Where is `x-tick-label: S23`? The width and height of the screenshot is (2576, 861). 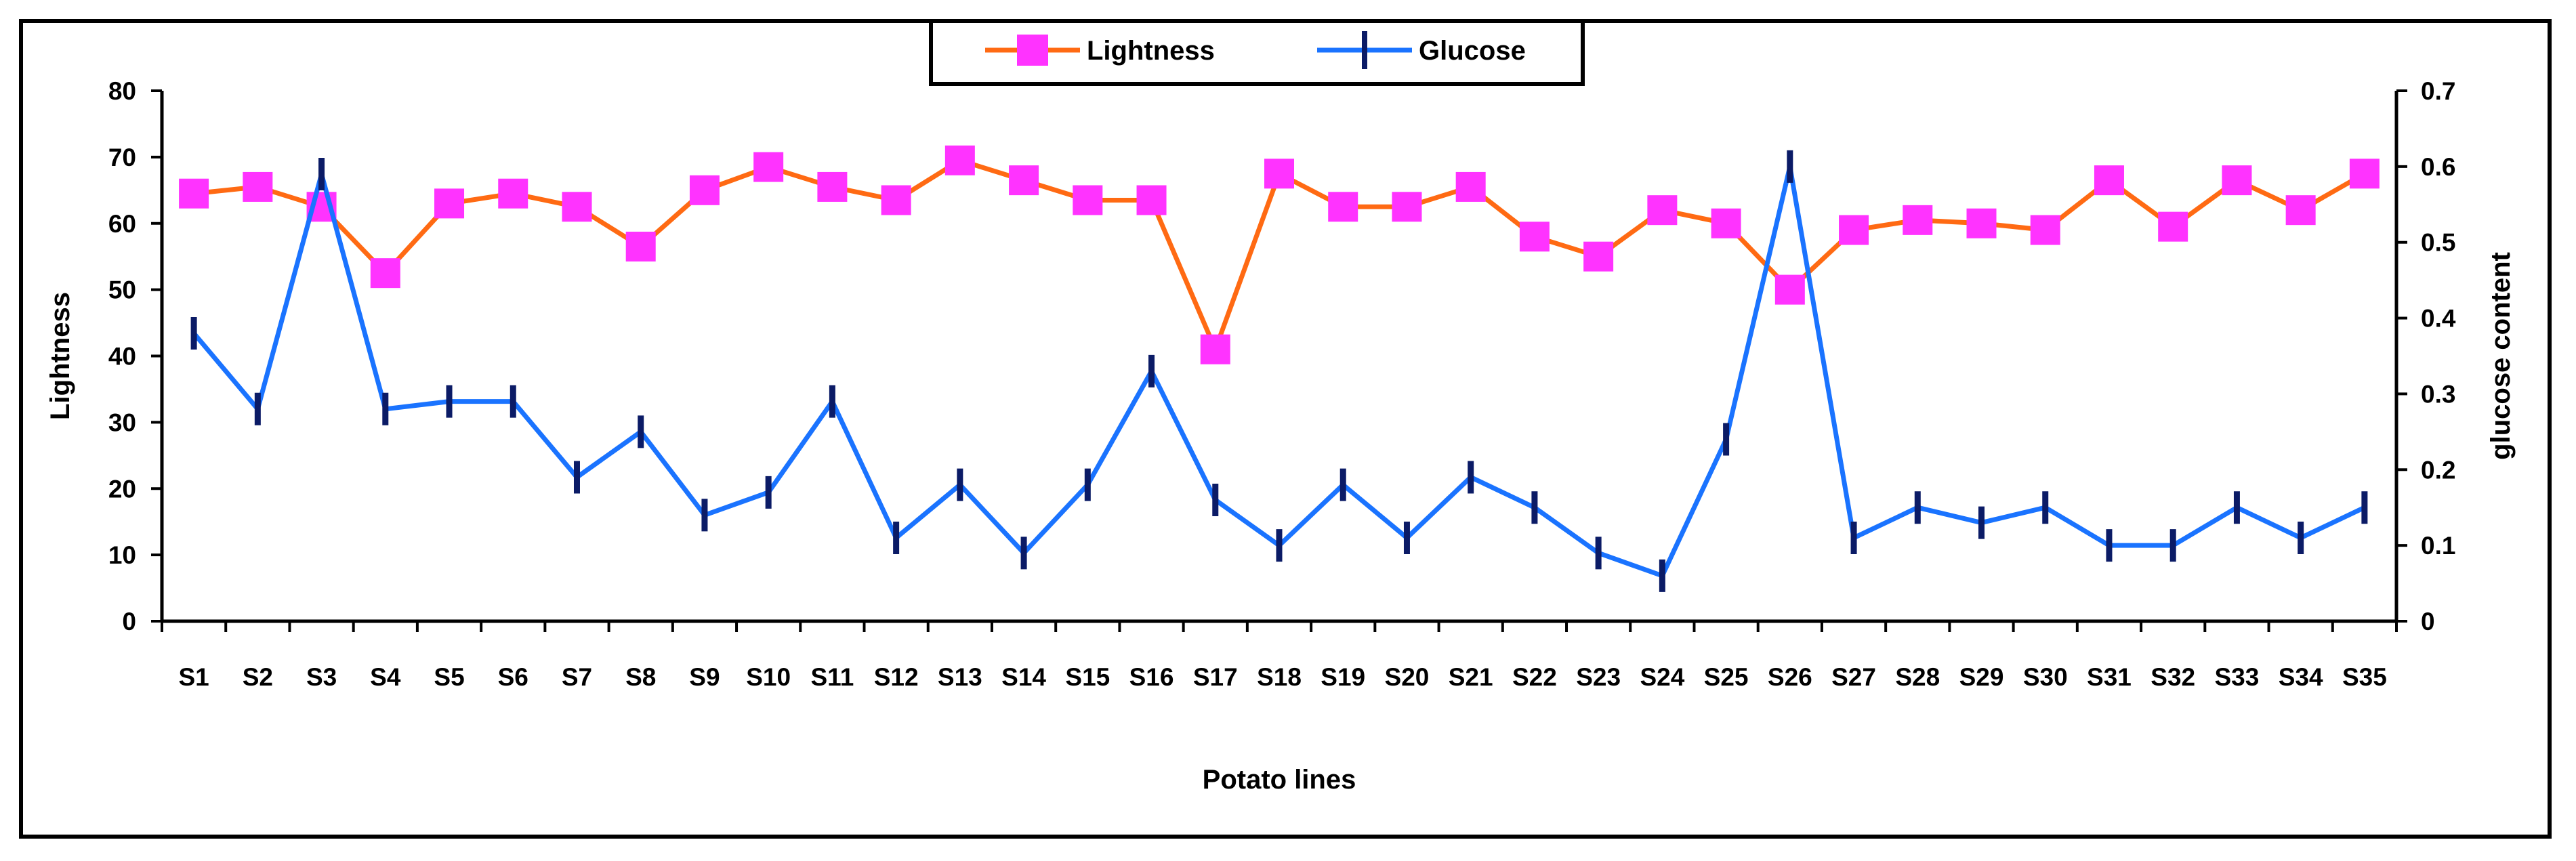 x-tick-label: S23 is located at coordinates (1598, 677).